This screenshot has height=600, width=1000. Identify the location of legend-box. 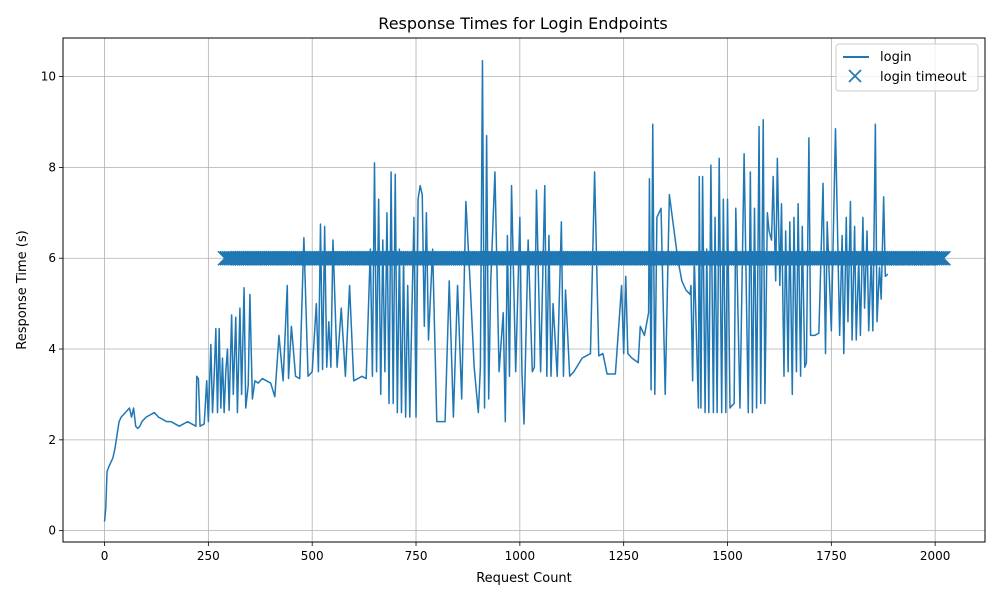
(907, 67).